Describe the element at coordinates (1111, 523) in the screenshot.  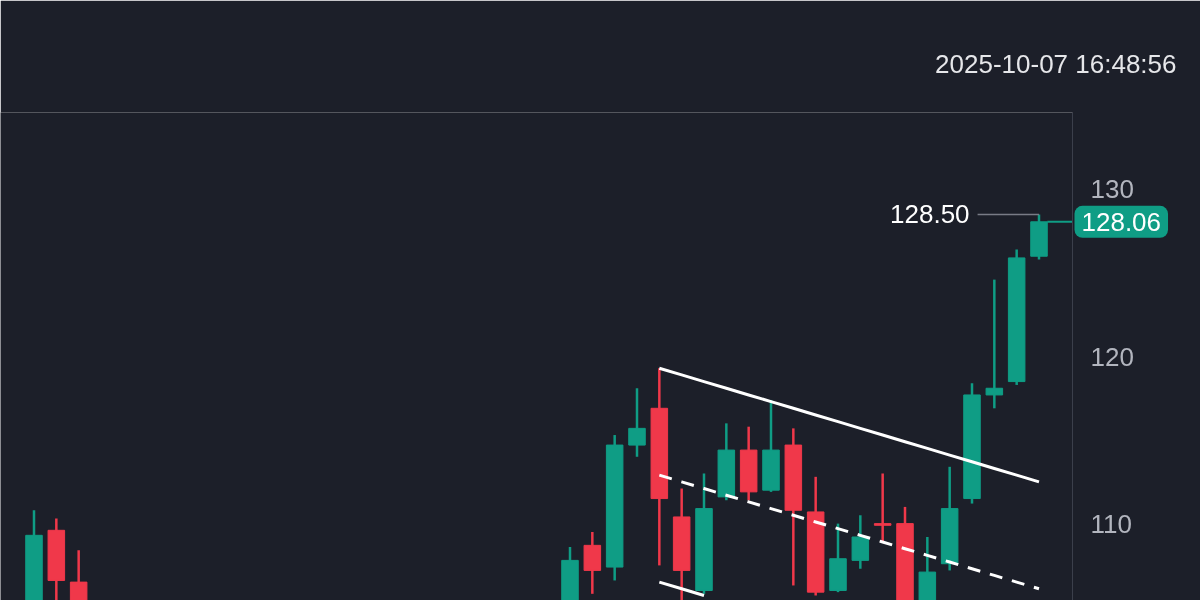
I see `y-tick-label: 110` at that location.